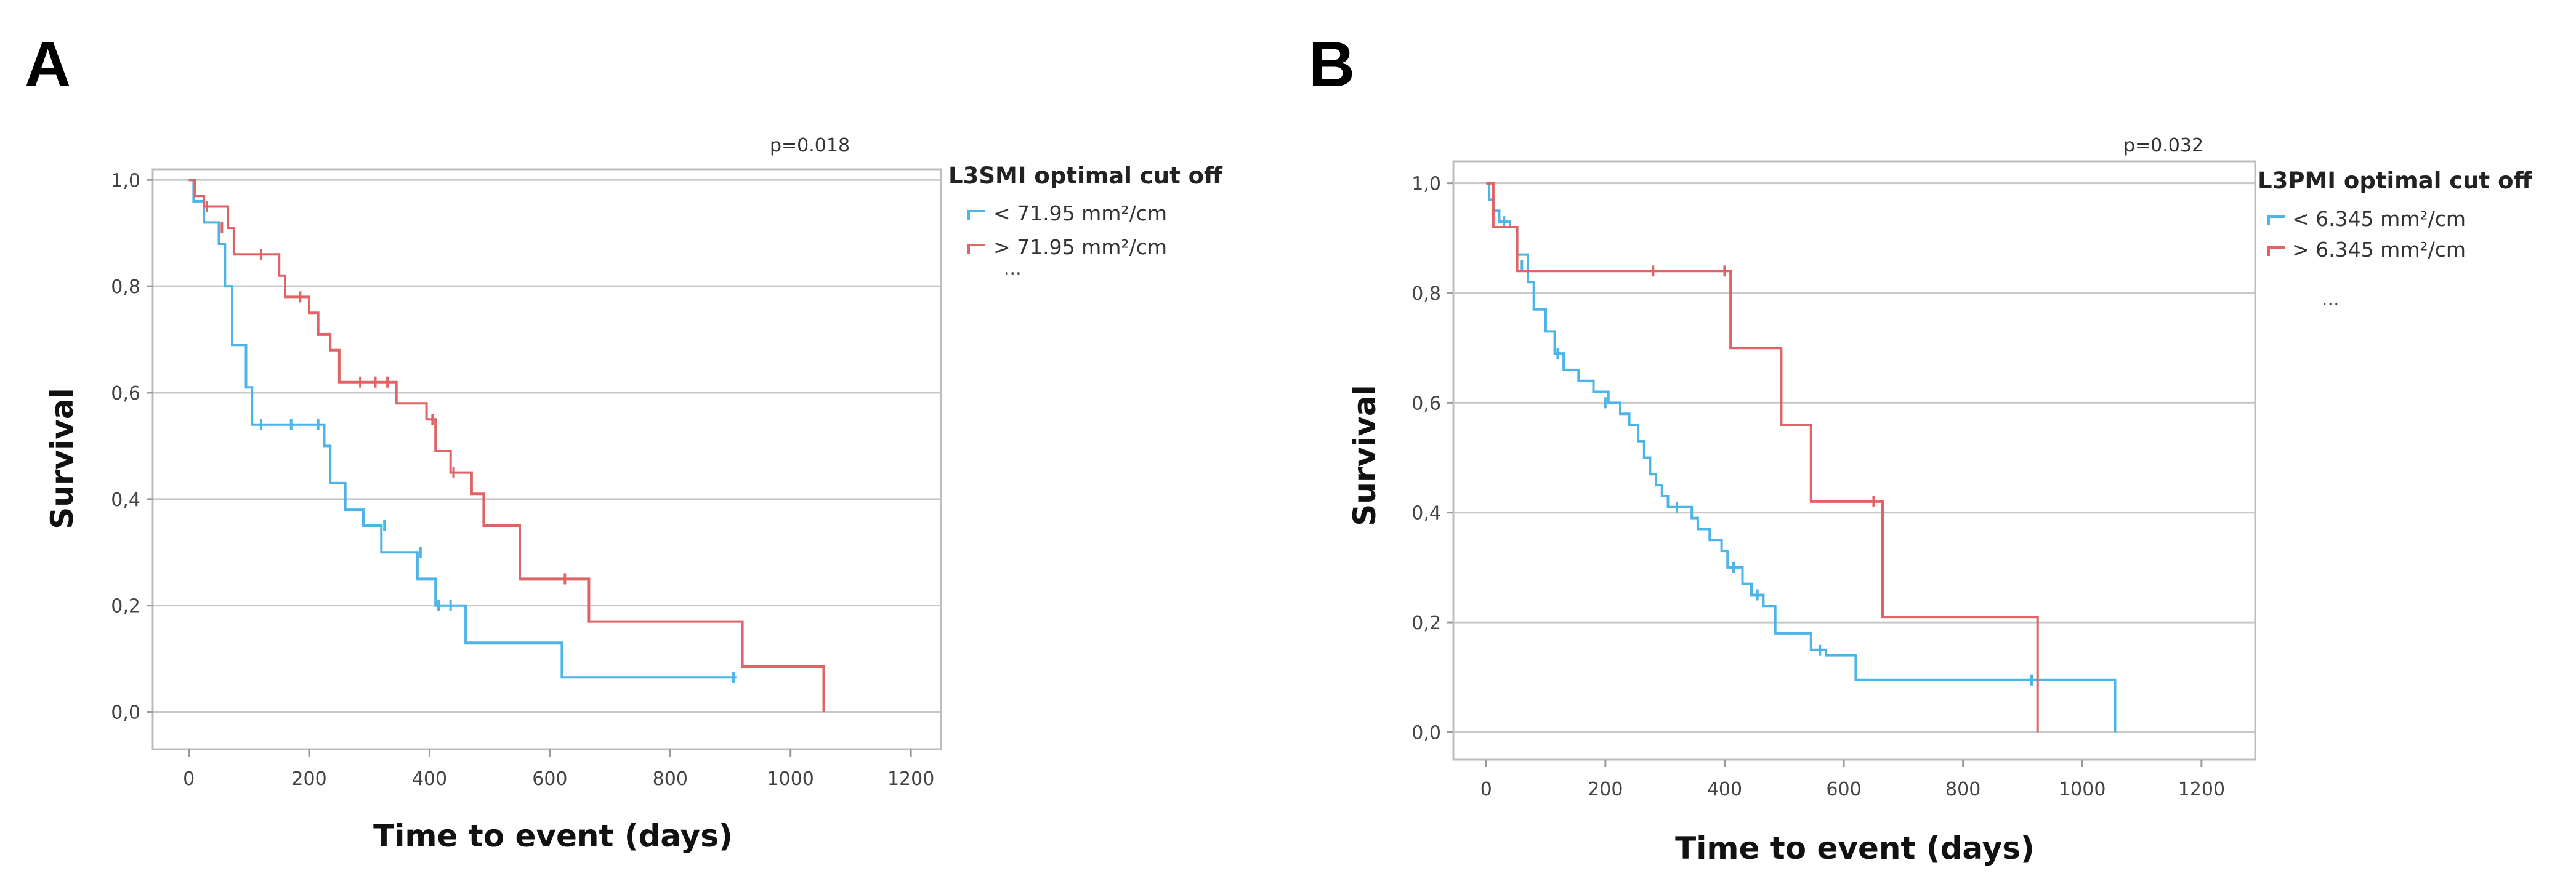 The width and height of the screenshot is (2576, 884). Describe the element at coordinates (2395, 180) in the screenshot. I see `legend-title: L3PMI optimal cut off` at that location.